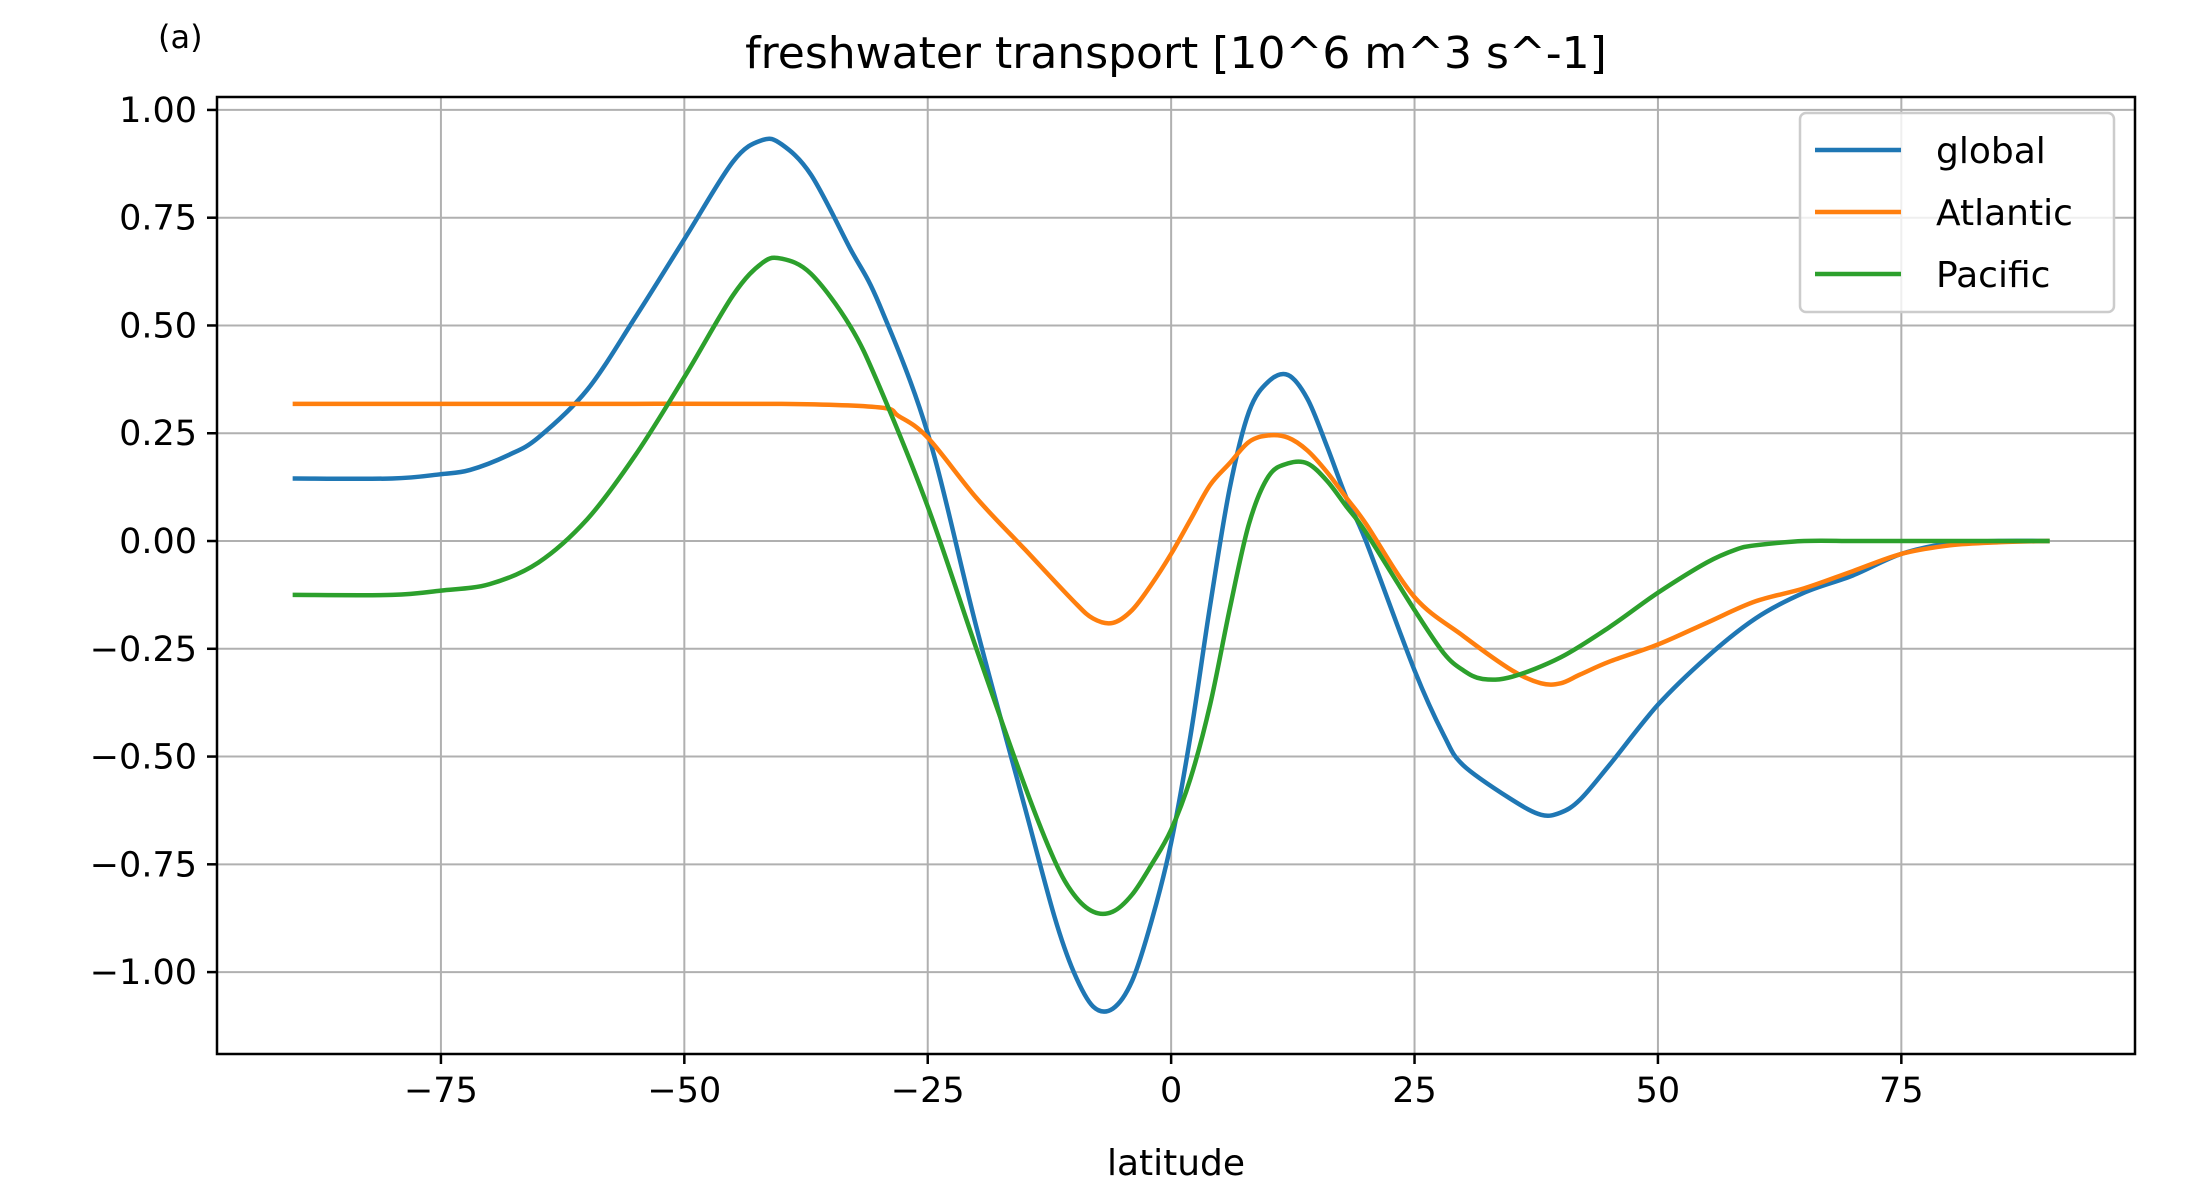 The image size is (2196, 1181). I want to click on y-tick-label: 0.00, so click(158, 542).